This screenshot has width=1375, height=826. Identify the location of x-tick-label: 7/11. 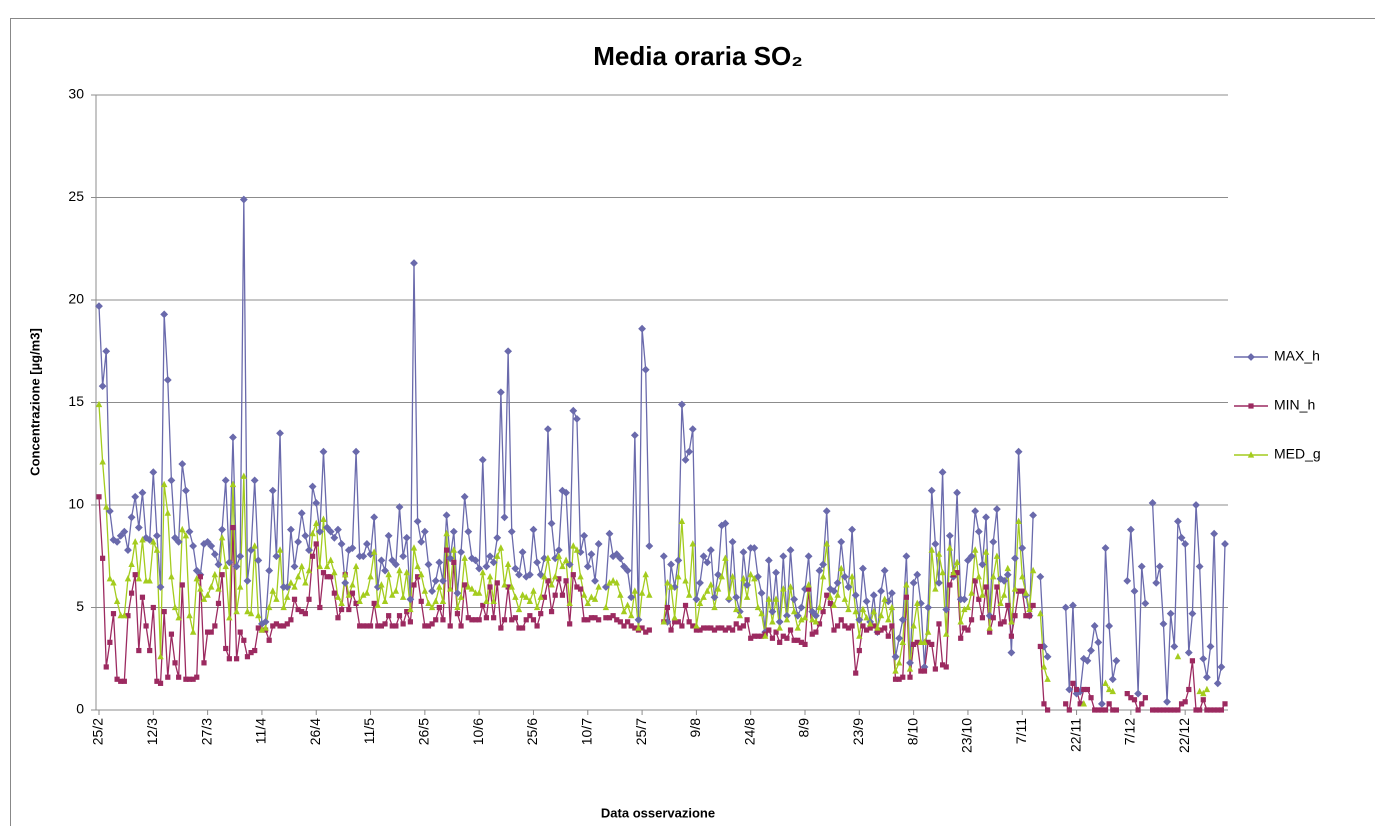
(1021, 731).